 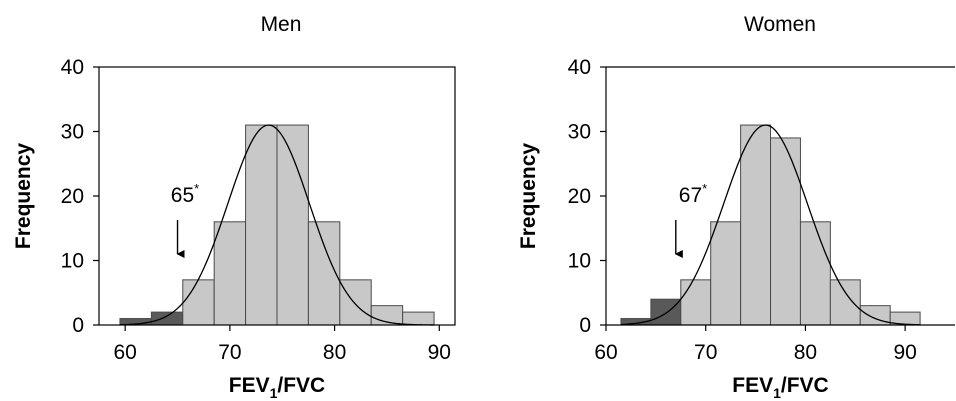 I want to click on cutoff-value: 67, so click(x=690, y=195).